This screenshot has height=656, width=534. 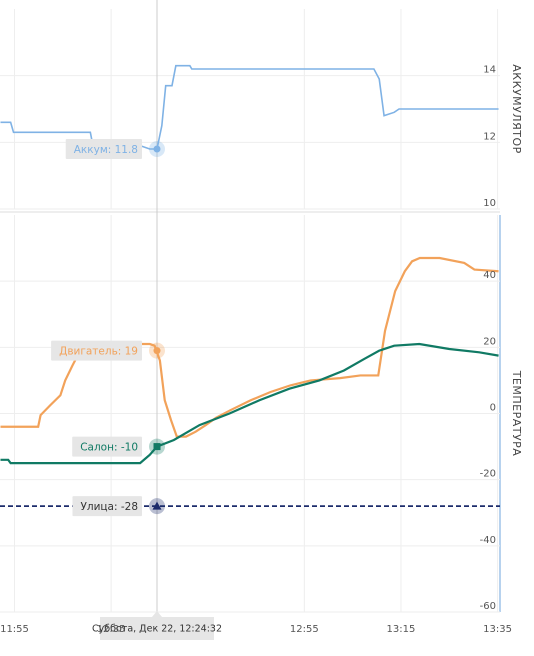 I want to click on x-tick-label: 13:15, so click(x=401, y=629).